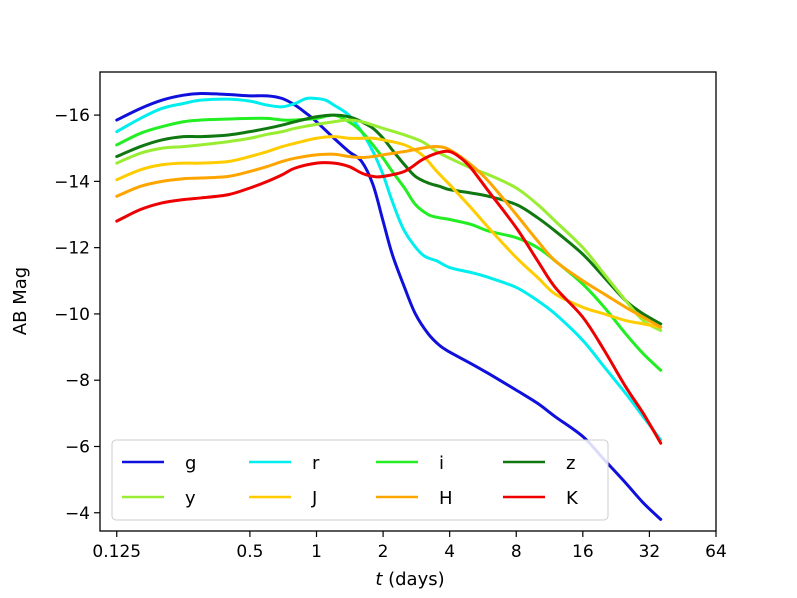 This screenshot has height=598, width=797. What do you see at coordinates (516, 552) in the screenshot?
I see `x-tick-label: 8` at bounding box center [516, 552].